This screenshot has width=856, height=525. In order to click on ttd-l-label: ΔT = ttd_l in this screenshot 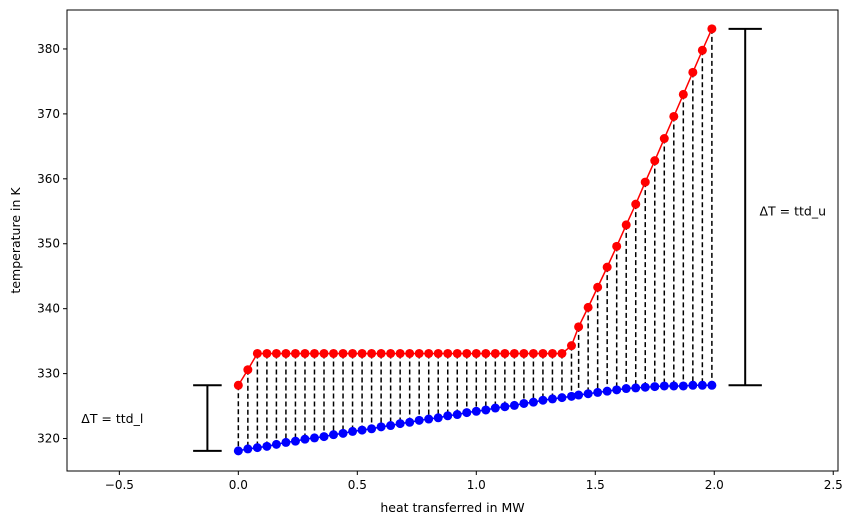, I will do `click(112, 418)`.